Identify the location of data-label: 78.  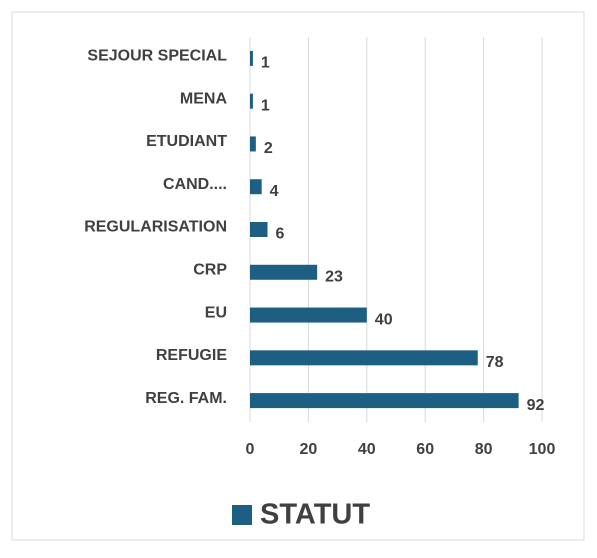
(495, 362).